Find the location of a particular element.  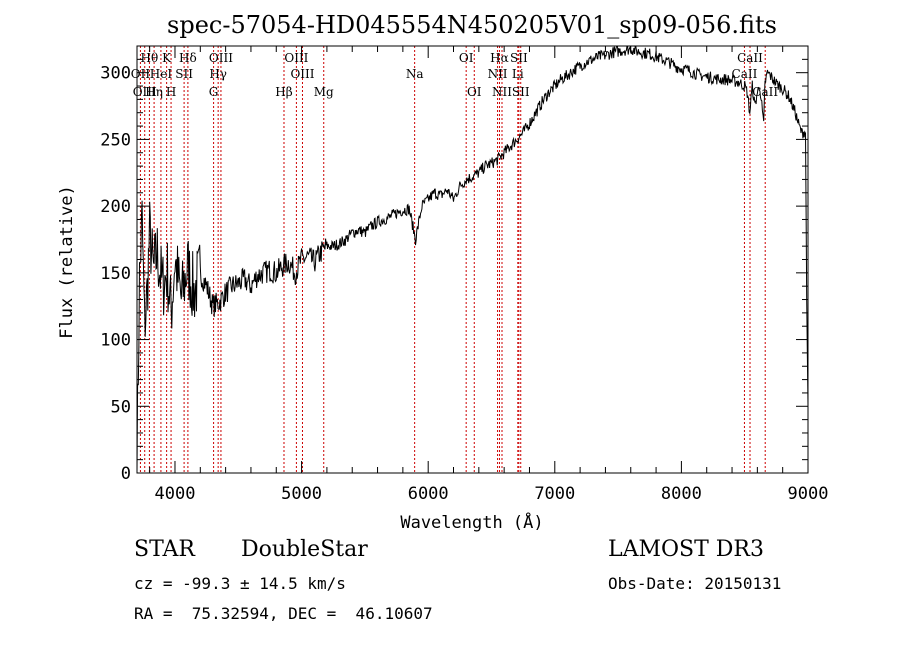

line-marker-label: G is located at coordinates (214, 92).